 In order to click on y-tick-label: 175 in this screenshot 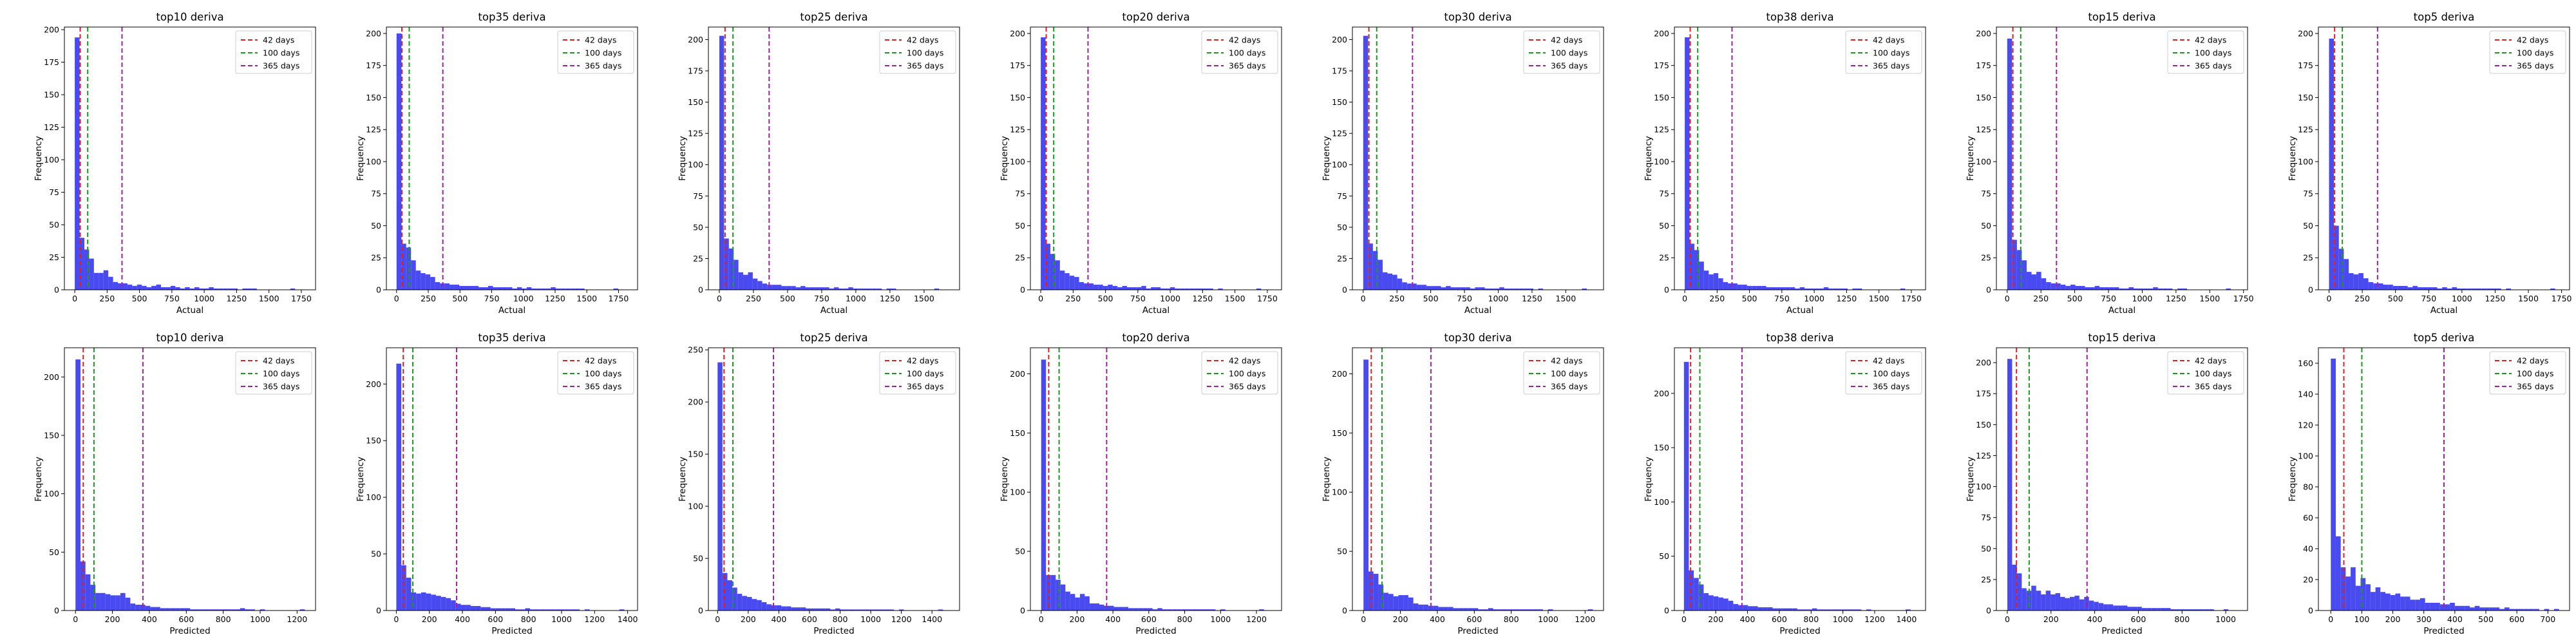, I will do `click(695, 71)`.